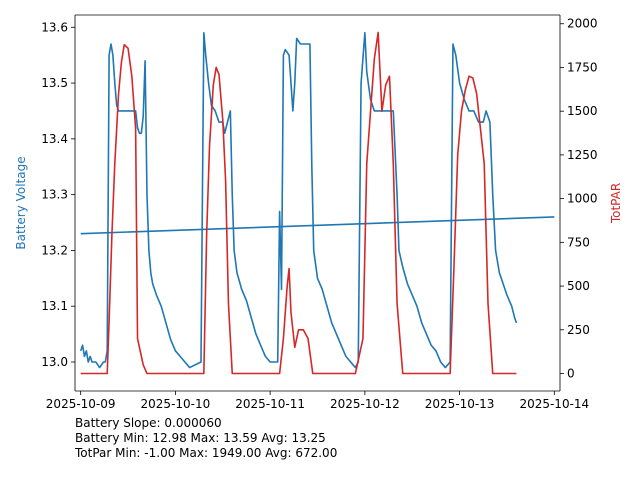  I want to click on right-y-axis-label: TotPAR, so click(616, 203).